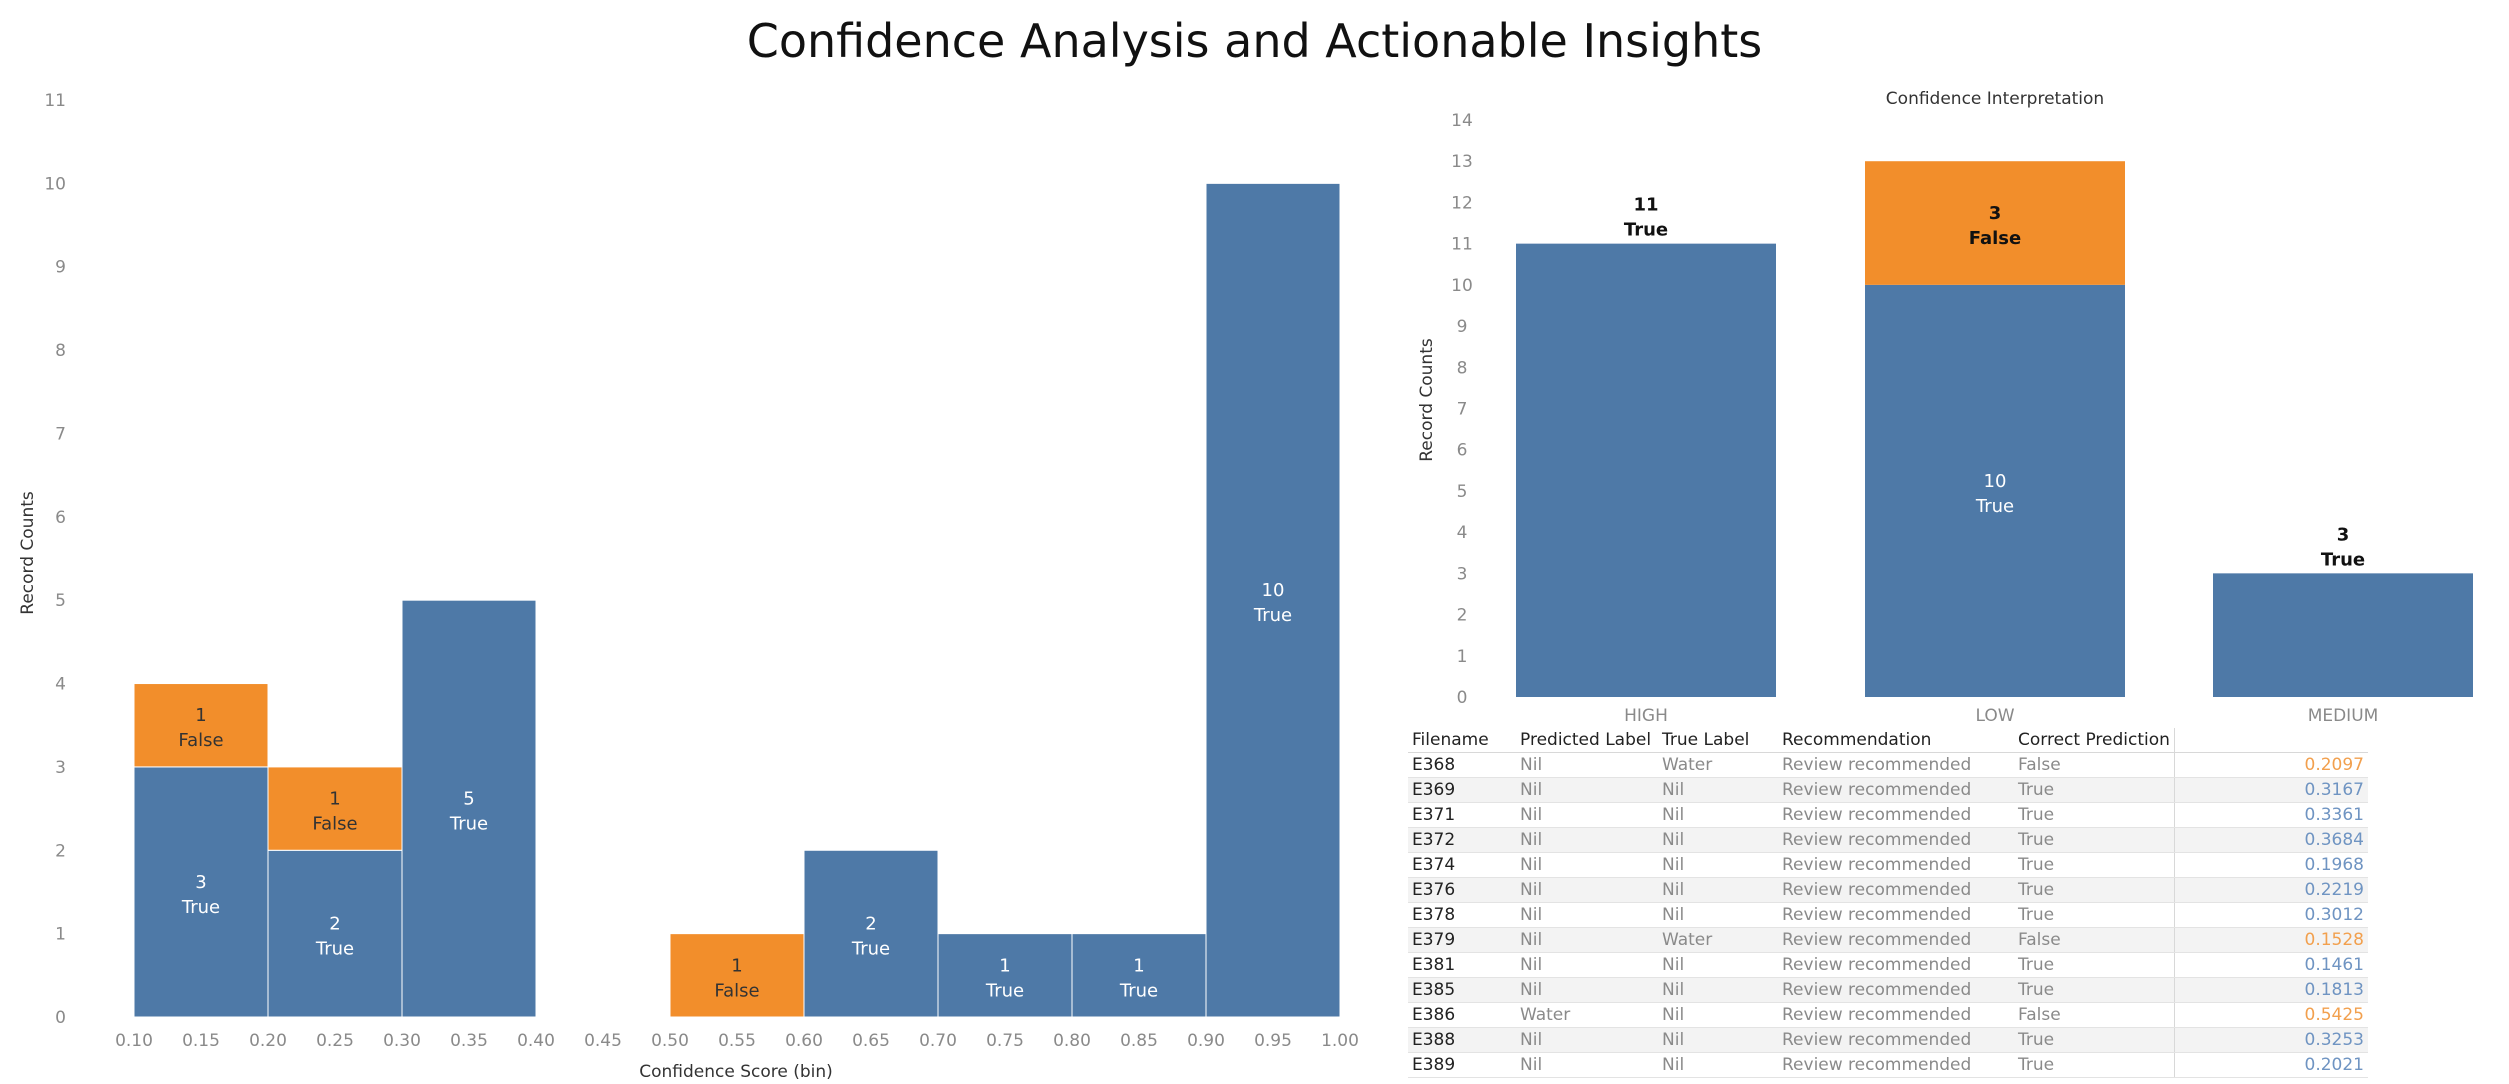  I want to click on cell-filename: E385, so click(1462, 990).